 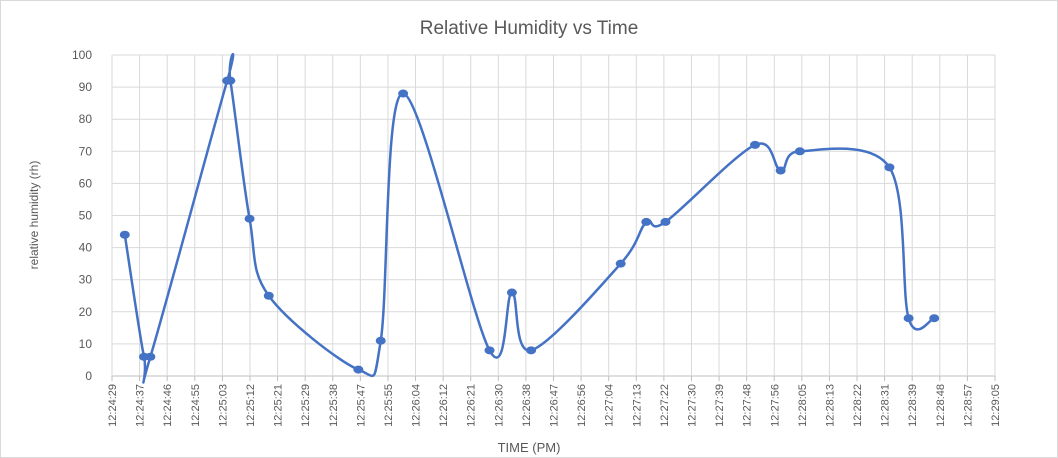 What do you see at coordinates (196, 405) in the screenshot?
I see `x-tick-label: 12:24:55` at bounding box center [196, 405].